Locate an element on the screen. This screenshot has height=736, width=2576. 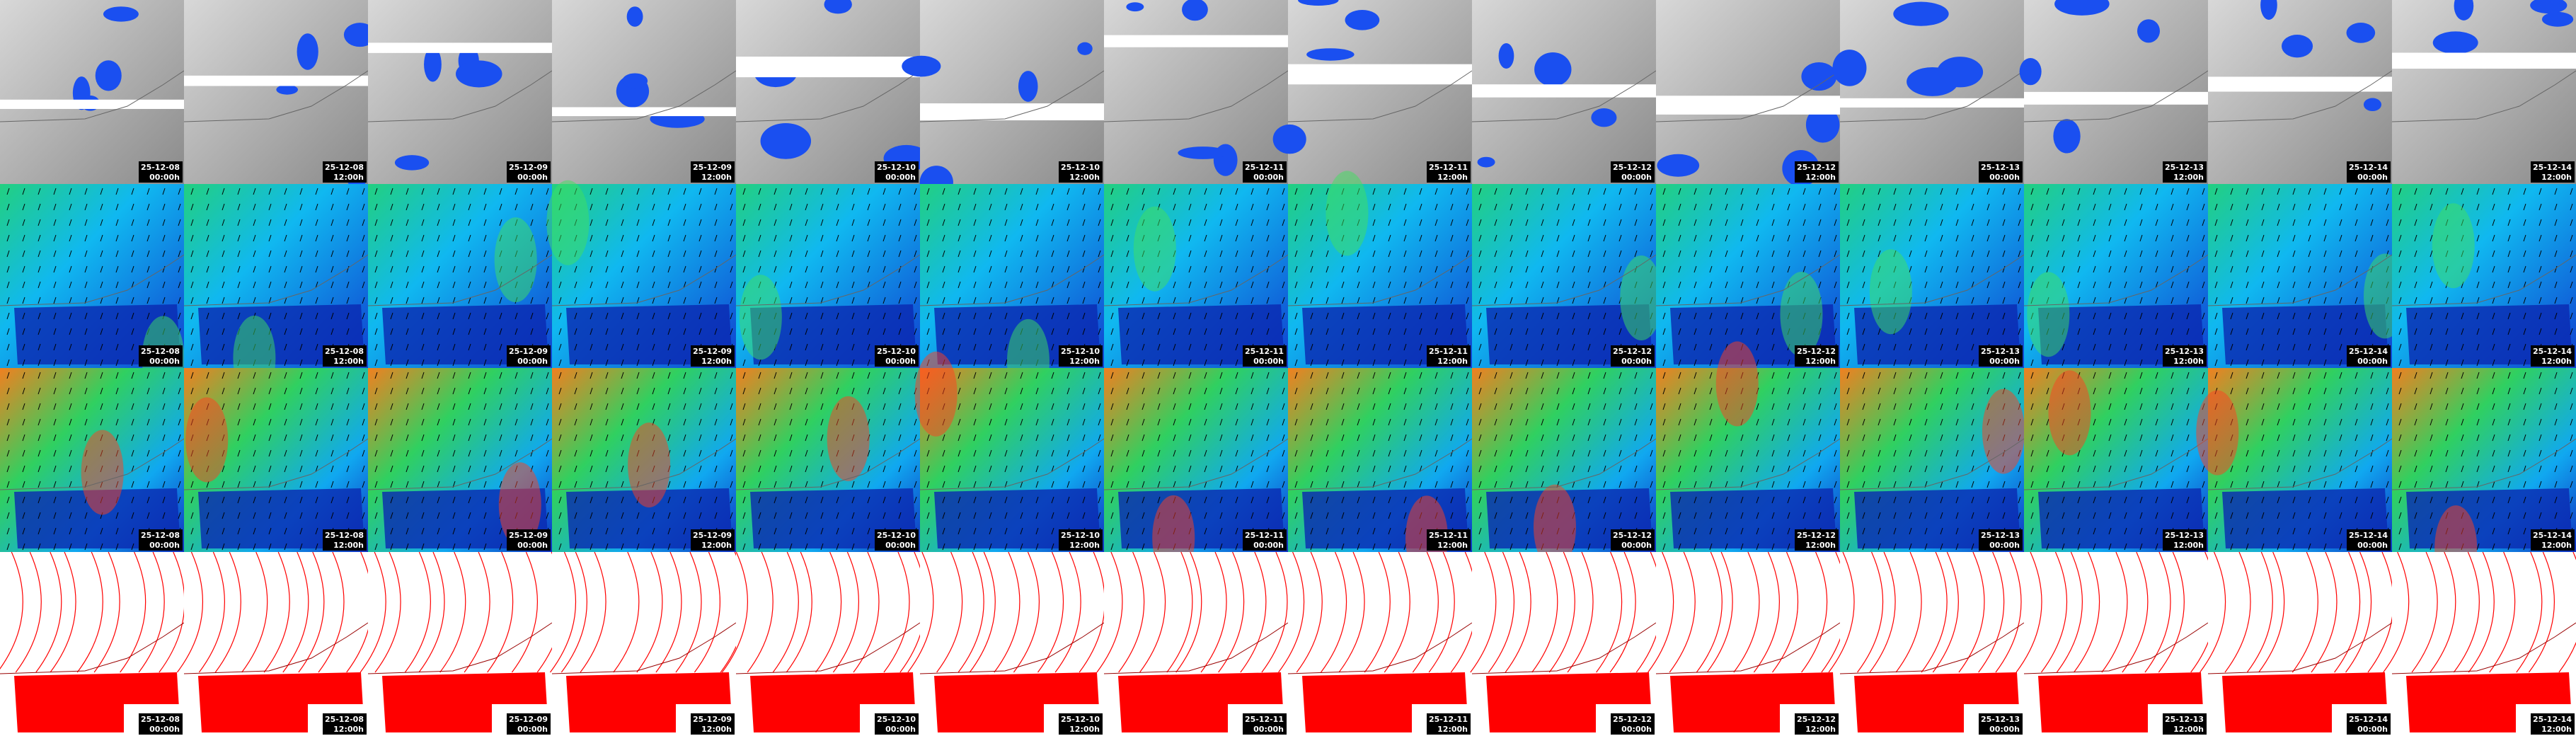
tile-time: 12:00h is located at coordinates (1452, 545).